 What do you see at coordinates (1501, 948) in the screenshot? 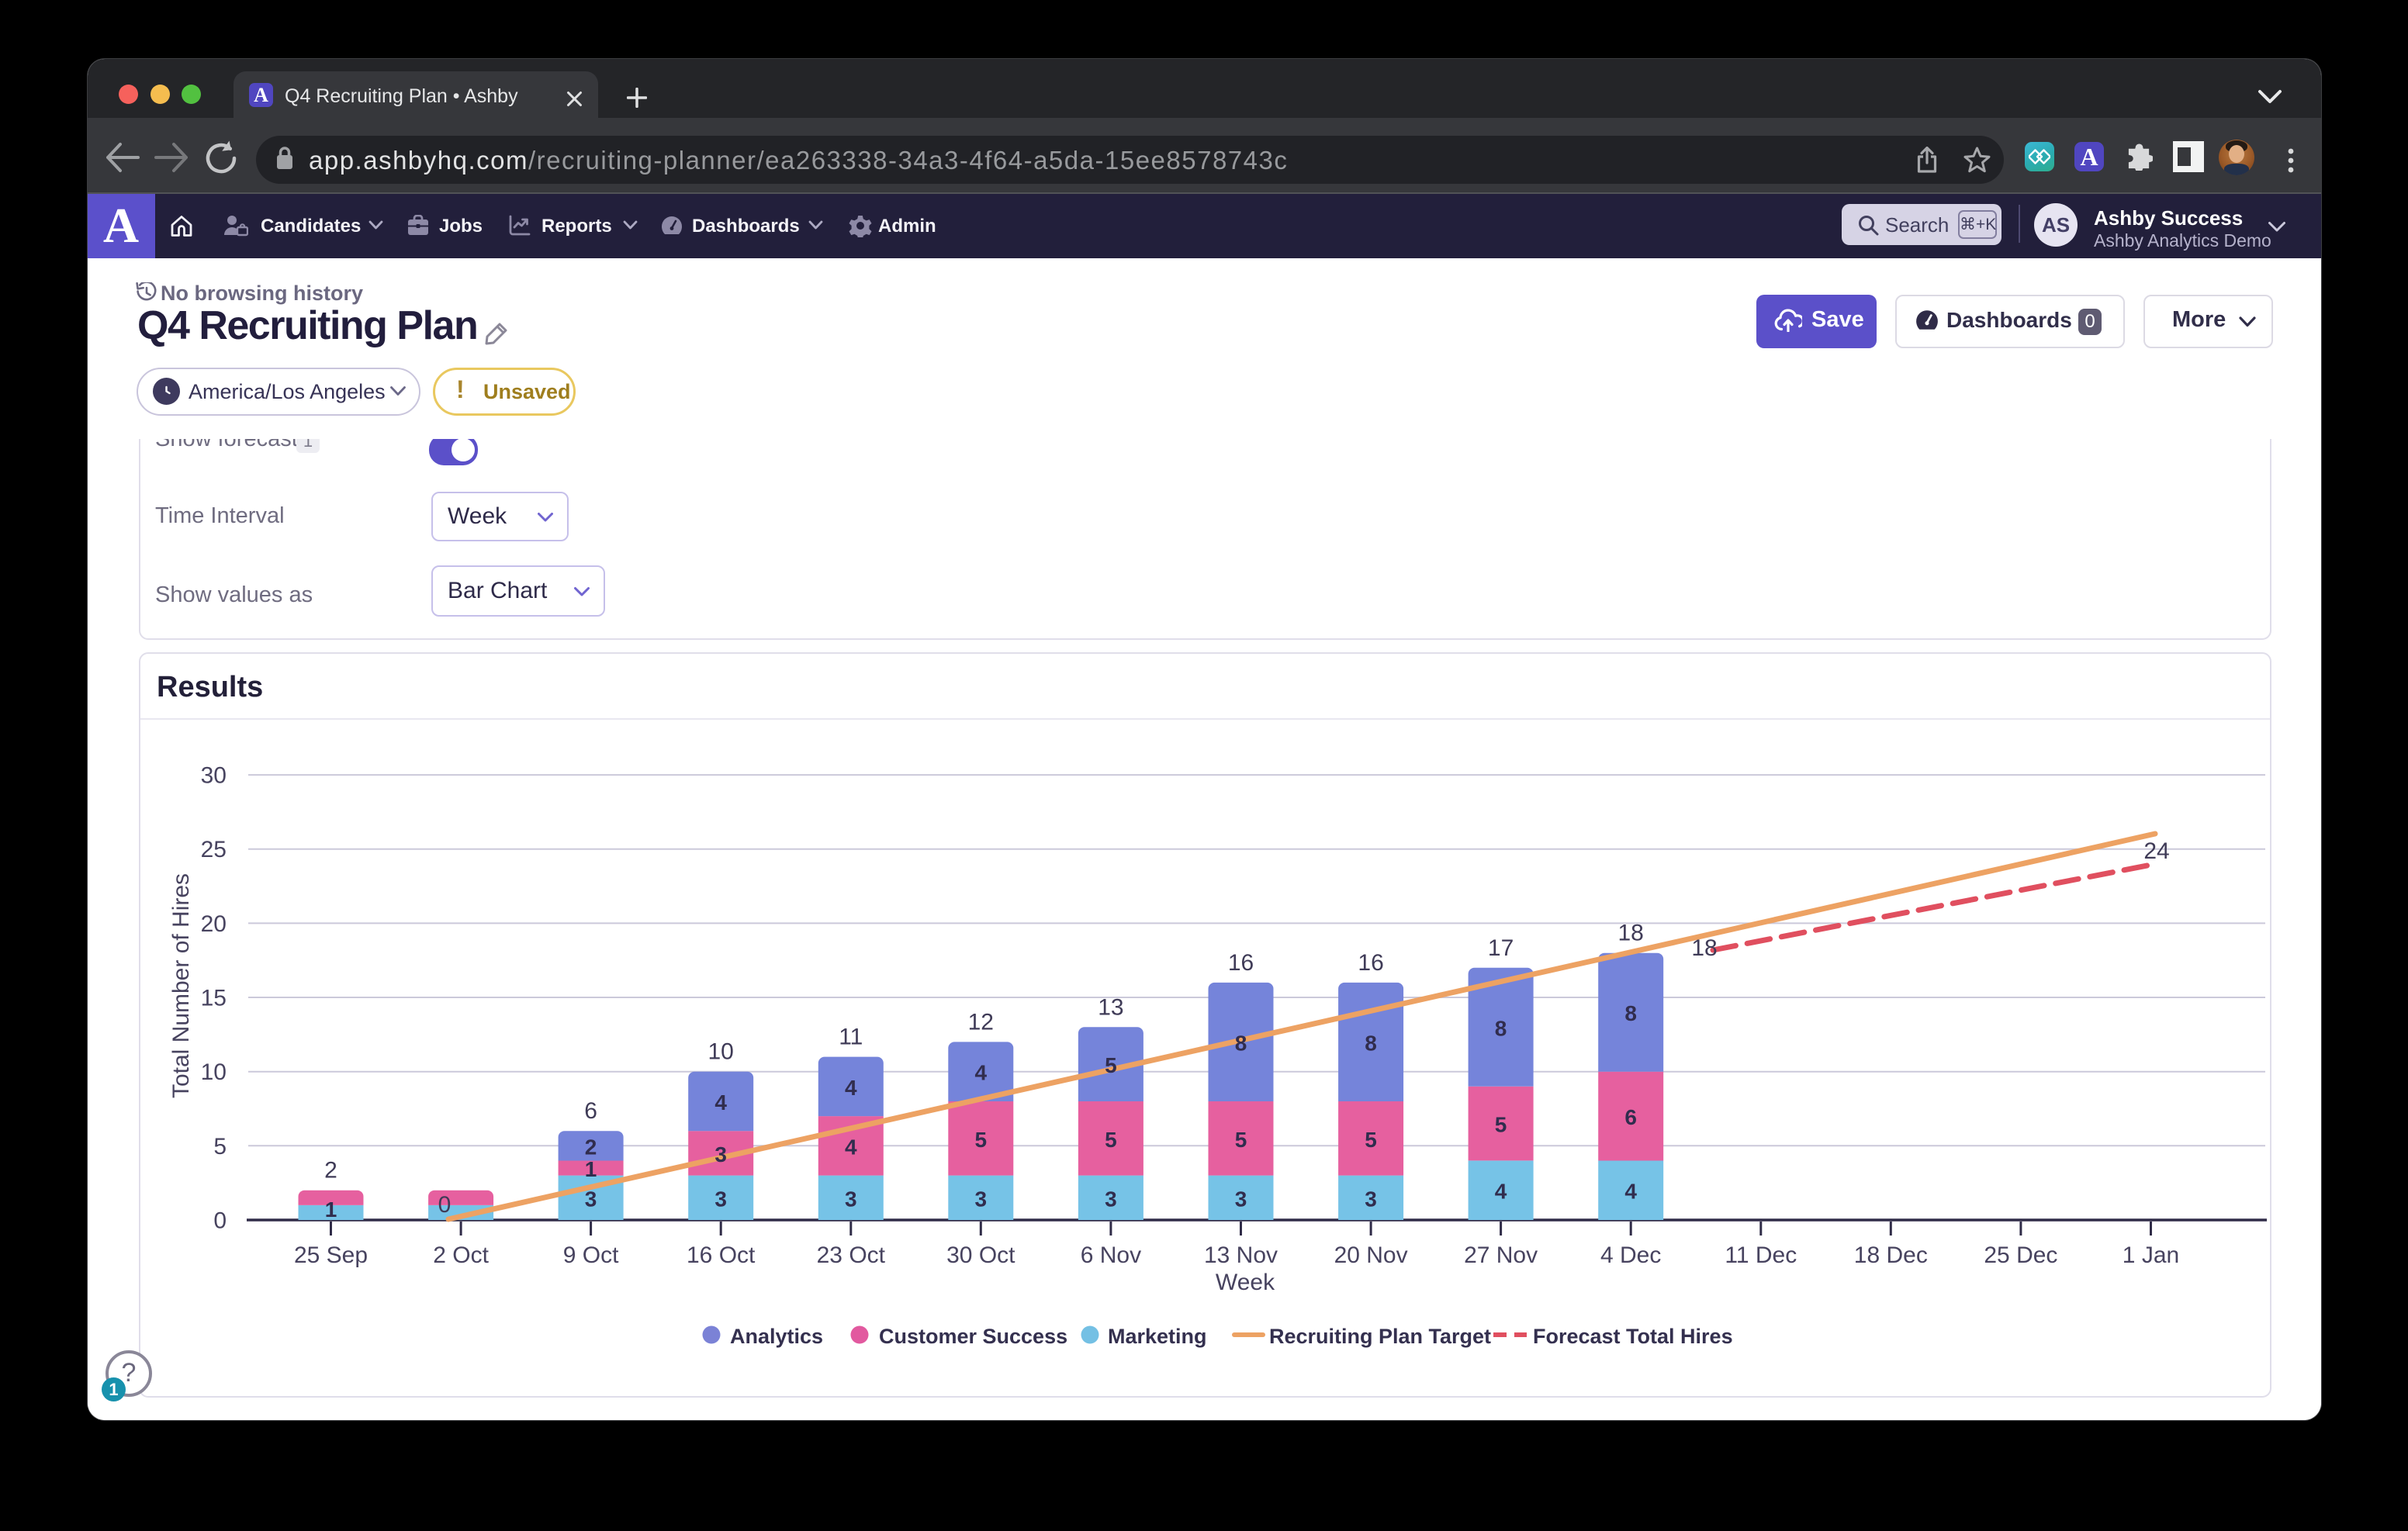
I see `svg-text: 17` at bounding box center [1501, 948].